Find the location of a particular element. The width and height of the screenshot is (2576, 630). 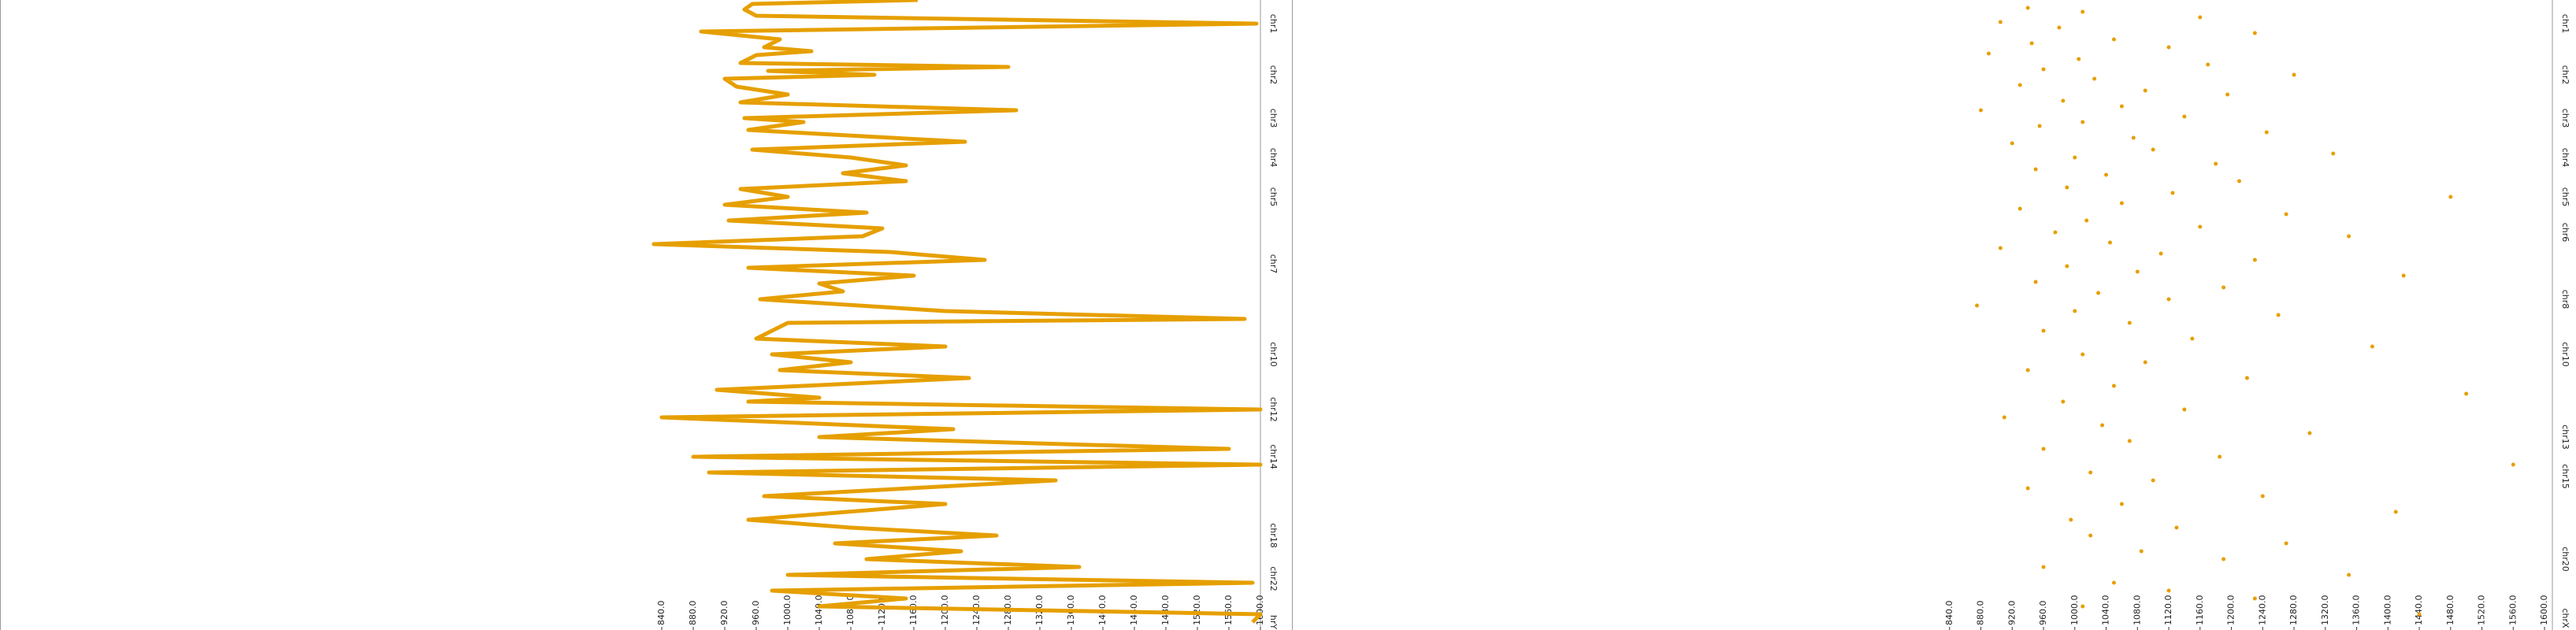

chromosome-label: chr15 is located at coordinates (2565, 476).